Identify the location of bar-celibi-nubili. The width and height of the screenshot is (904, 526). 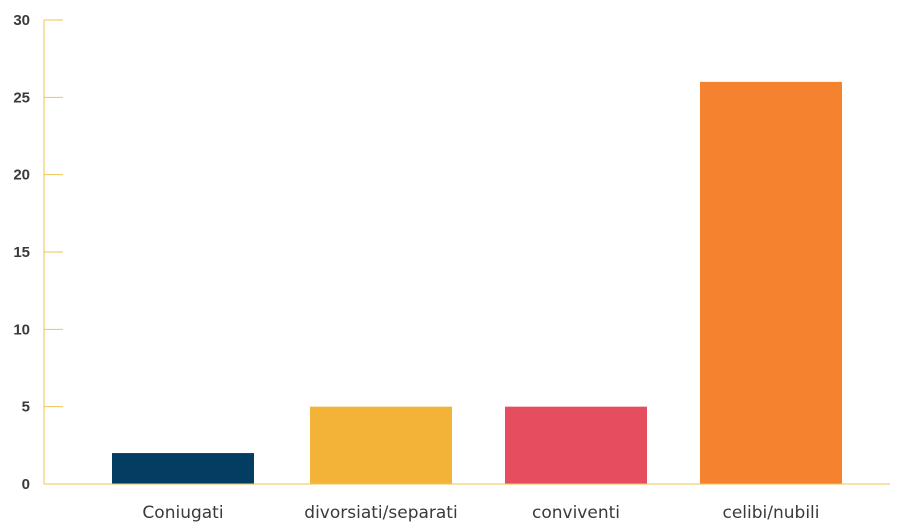
(771, 282).